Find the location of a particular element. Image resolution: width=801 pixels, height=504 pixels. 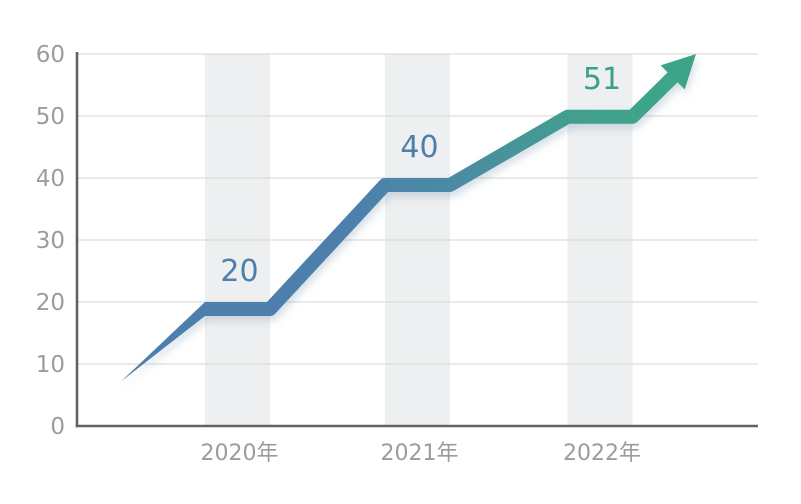

value-label: 20 is located at coordinates (239, 271).